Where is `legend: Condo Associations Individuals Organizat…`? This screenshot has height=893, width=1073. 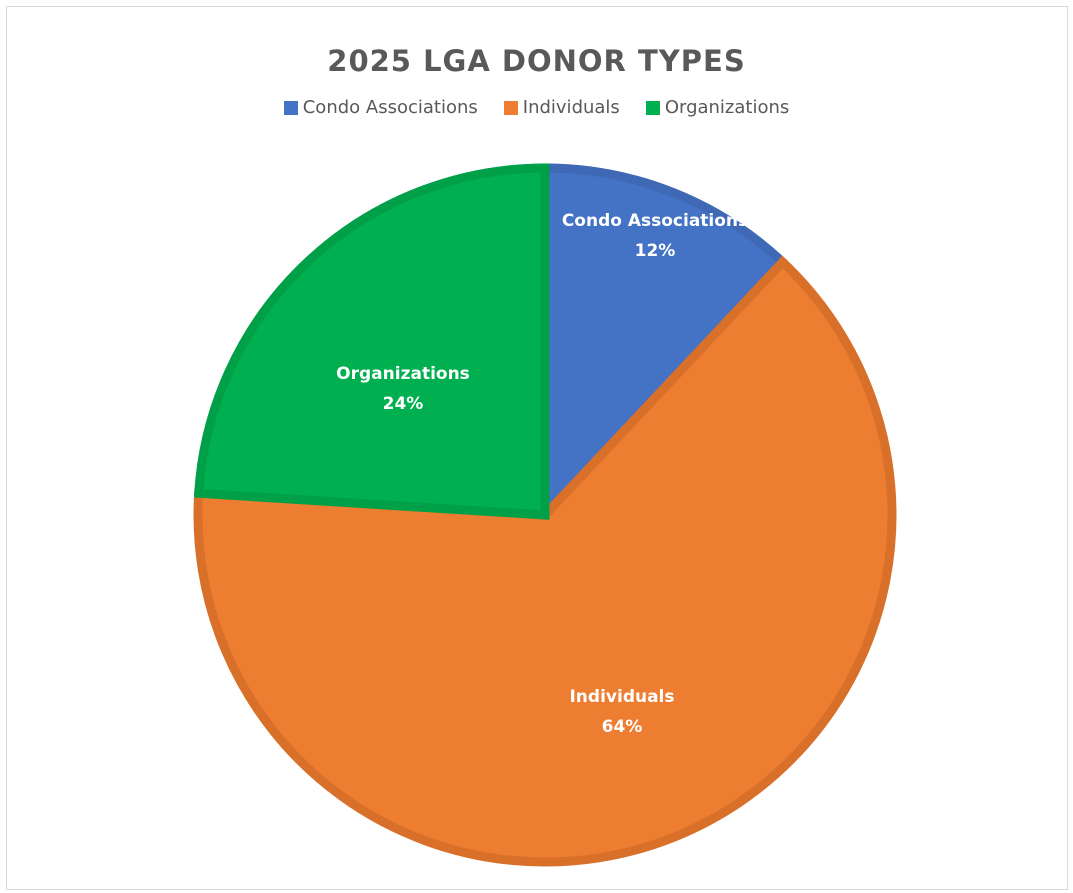
legend: Condo Associations Individuals Organizat… is located at coordinates (536, 107).